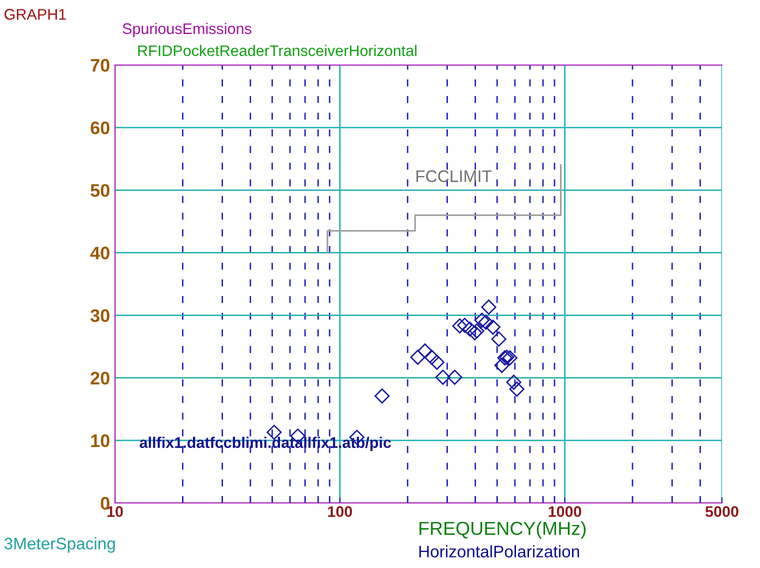  I want to click on text: HorizontalPolarization, so click(499, 551).